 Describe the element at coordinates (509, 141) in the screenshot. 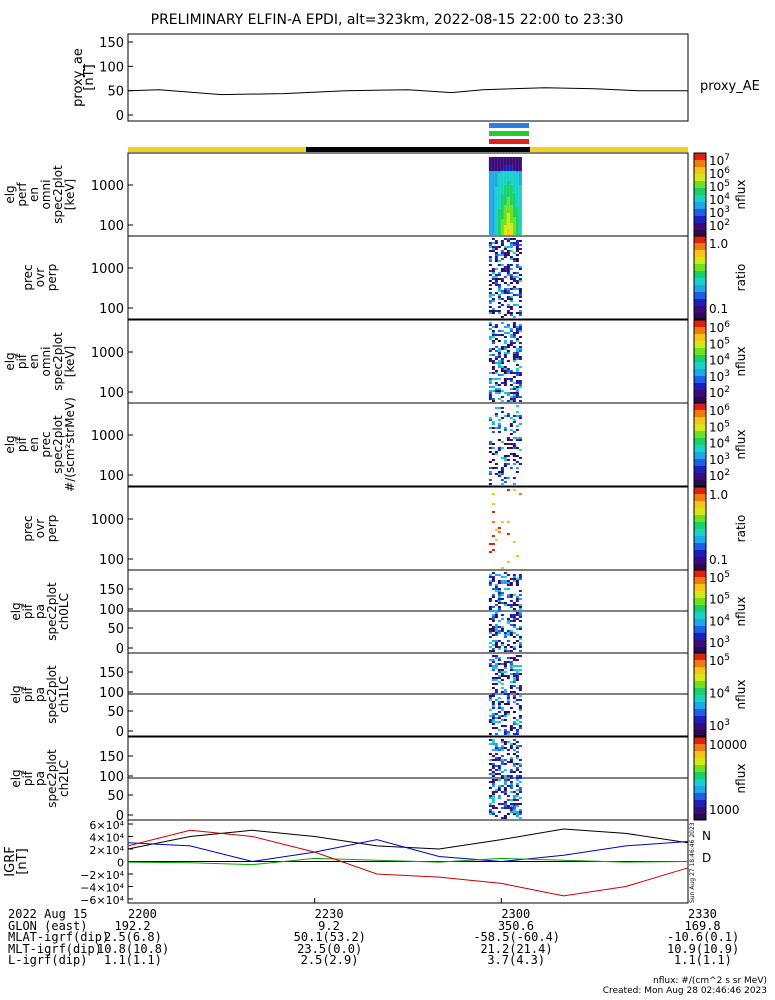

I see `zone-bar-red` at that location.